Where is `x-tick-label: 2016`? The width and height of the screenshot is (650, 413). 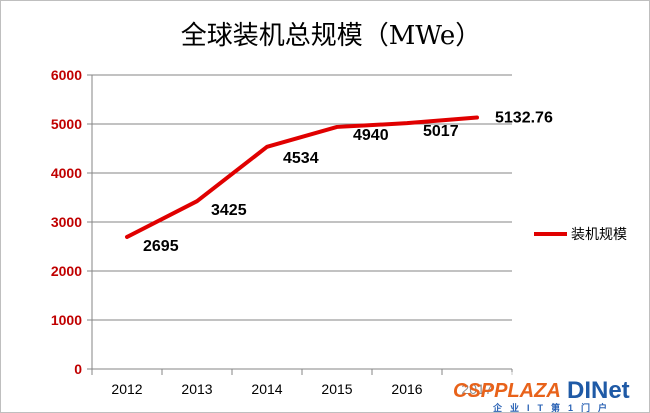 x-tick-label: 2016 is located at coordinates (406, 389).